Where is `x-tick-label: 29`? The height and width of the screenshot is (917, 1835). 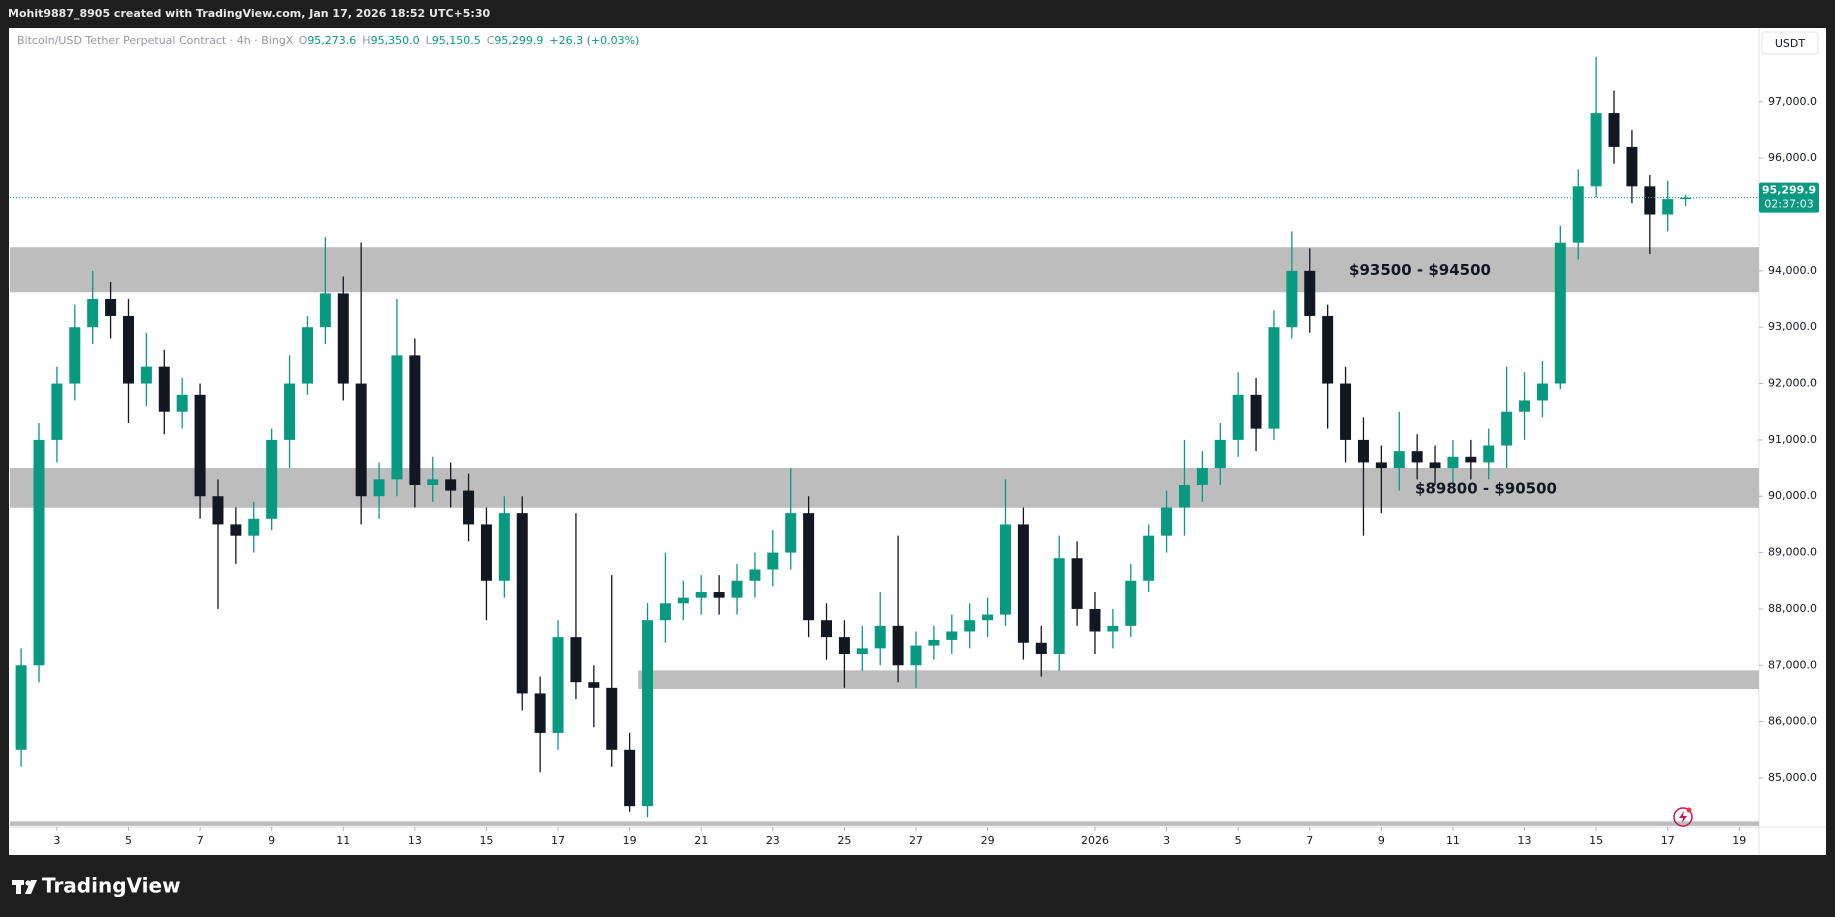
x-tick-label: 29 is located at coordinates (988, 840).